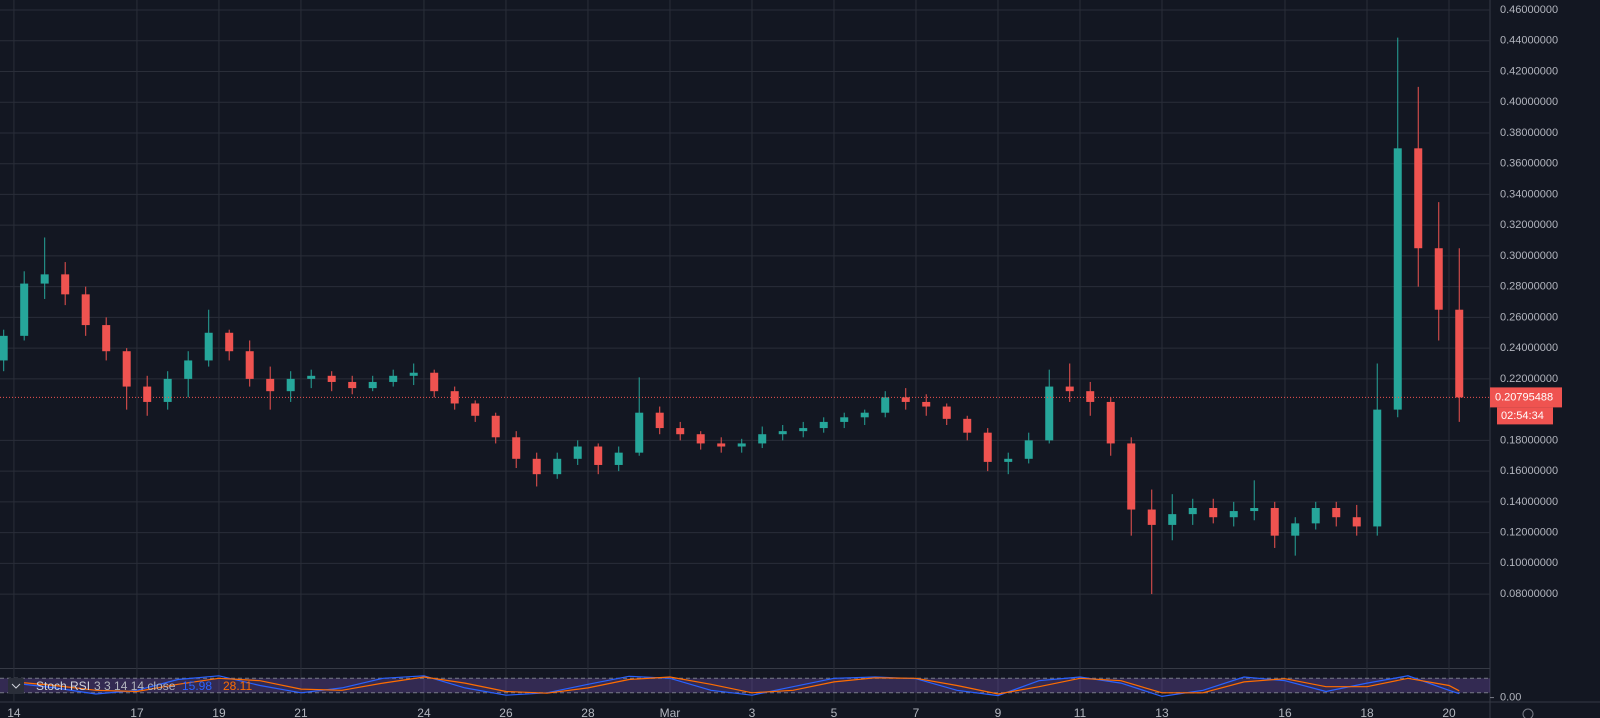 This screenshot has width=1600, height=718. I want to click on y-tick-label: 0.12000000, so click(1529, 532).